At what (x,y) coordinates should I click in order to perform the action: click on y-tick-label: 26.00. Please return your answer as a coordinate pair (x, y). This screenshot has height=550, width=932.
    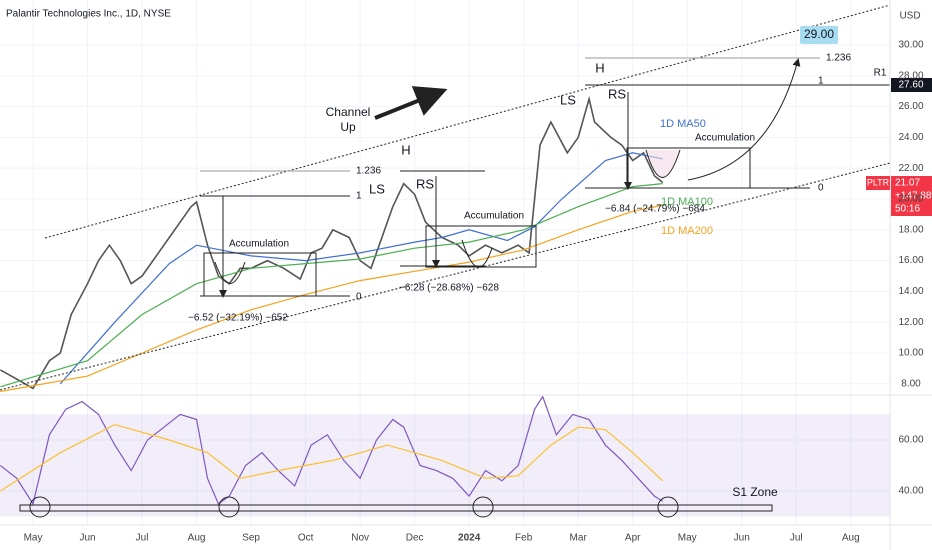
    Looking at the image, I should click on (910, 106).